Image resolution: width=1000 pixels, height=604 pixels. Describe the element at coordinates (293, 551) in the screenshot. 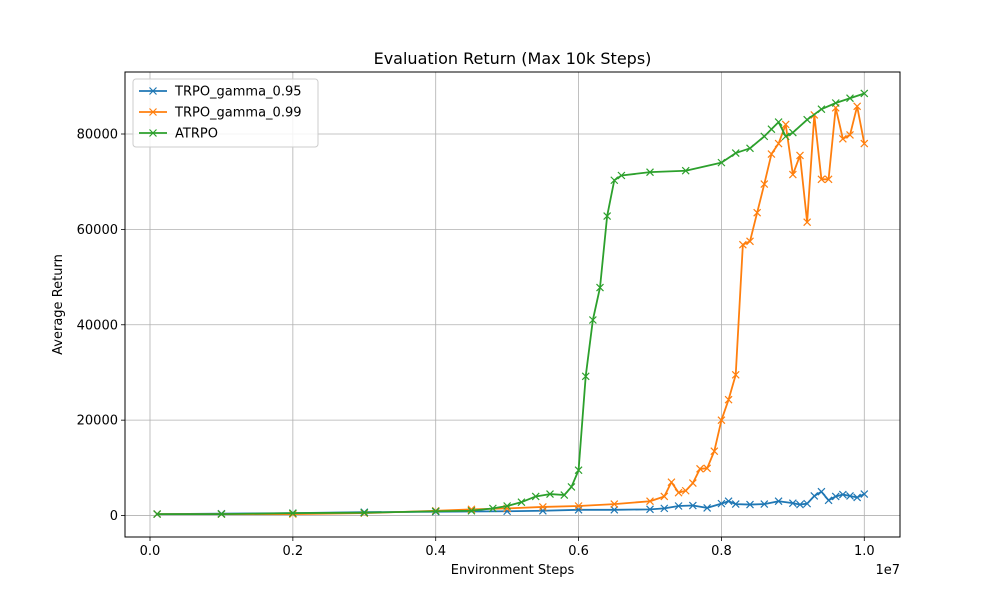

I see `x-tick-label: 0.2` at that location.